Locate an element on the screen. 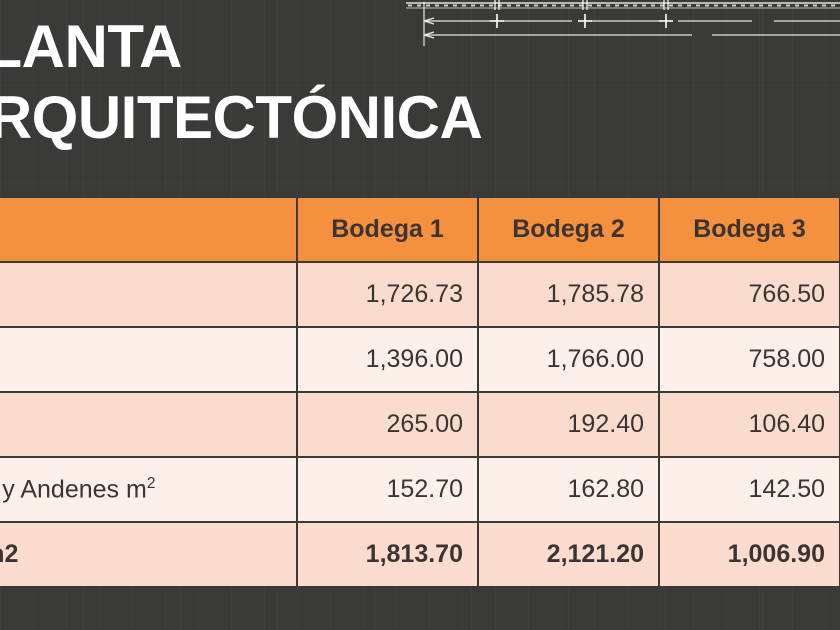 The image size is (840, 630). header-corner-cell is located at coordinates (149, 229).